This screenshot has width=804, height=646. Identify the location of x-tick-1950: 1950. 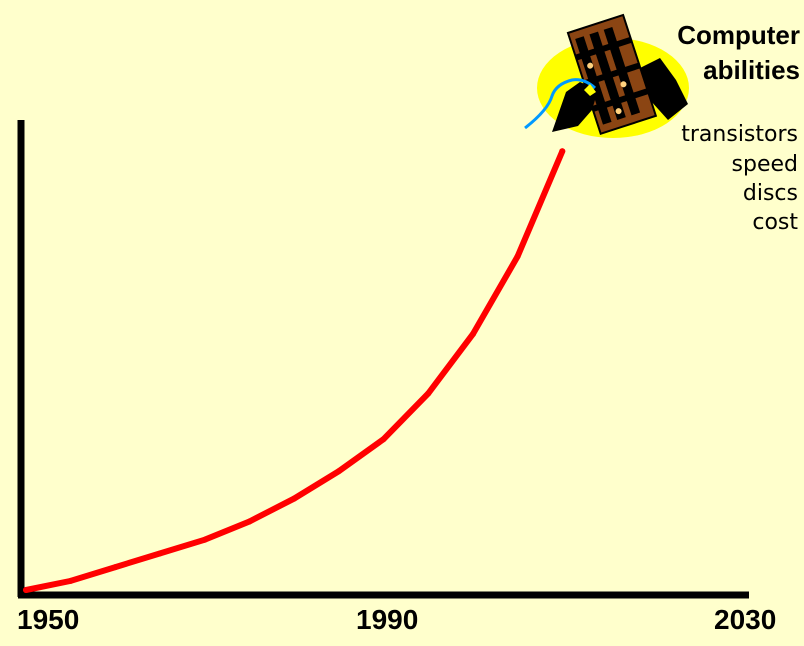
(48, 619).